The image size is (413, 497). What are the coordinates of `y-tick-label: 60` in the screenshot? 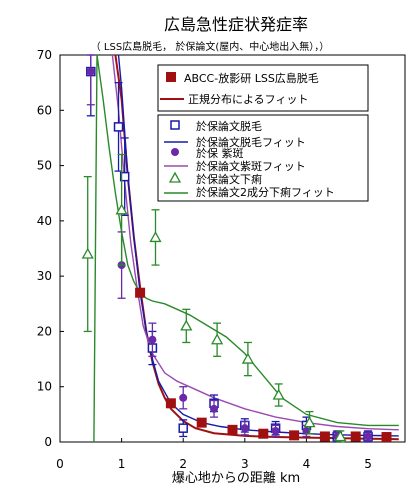 It's located at (44, 110).